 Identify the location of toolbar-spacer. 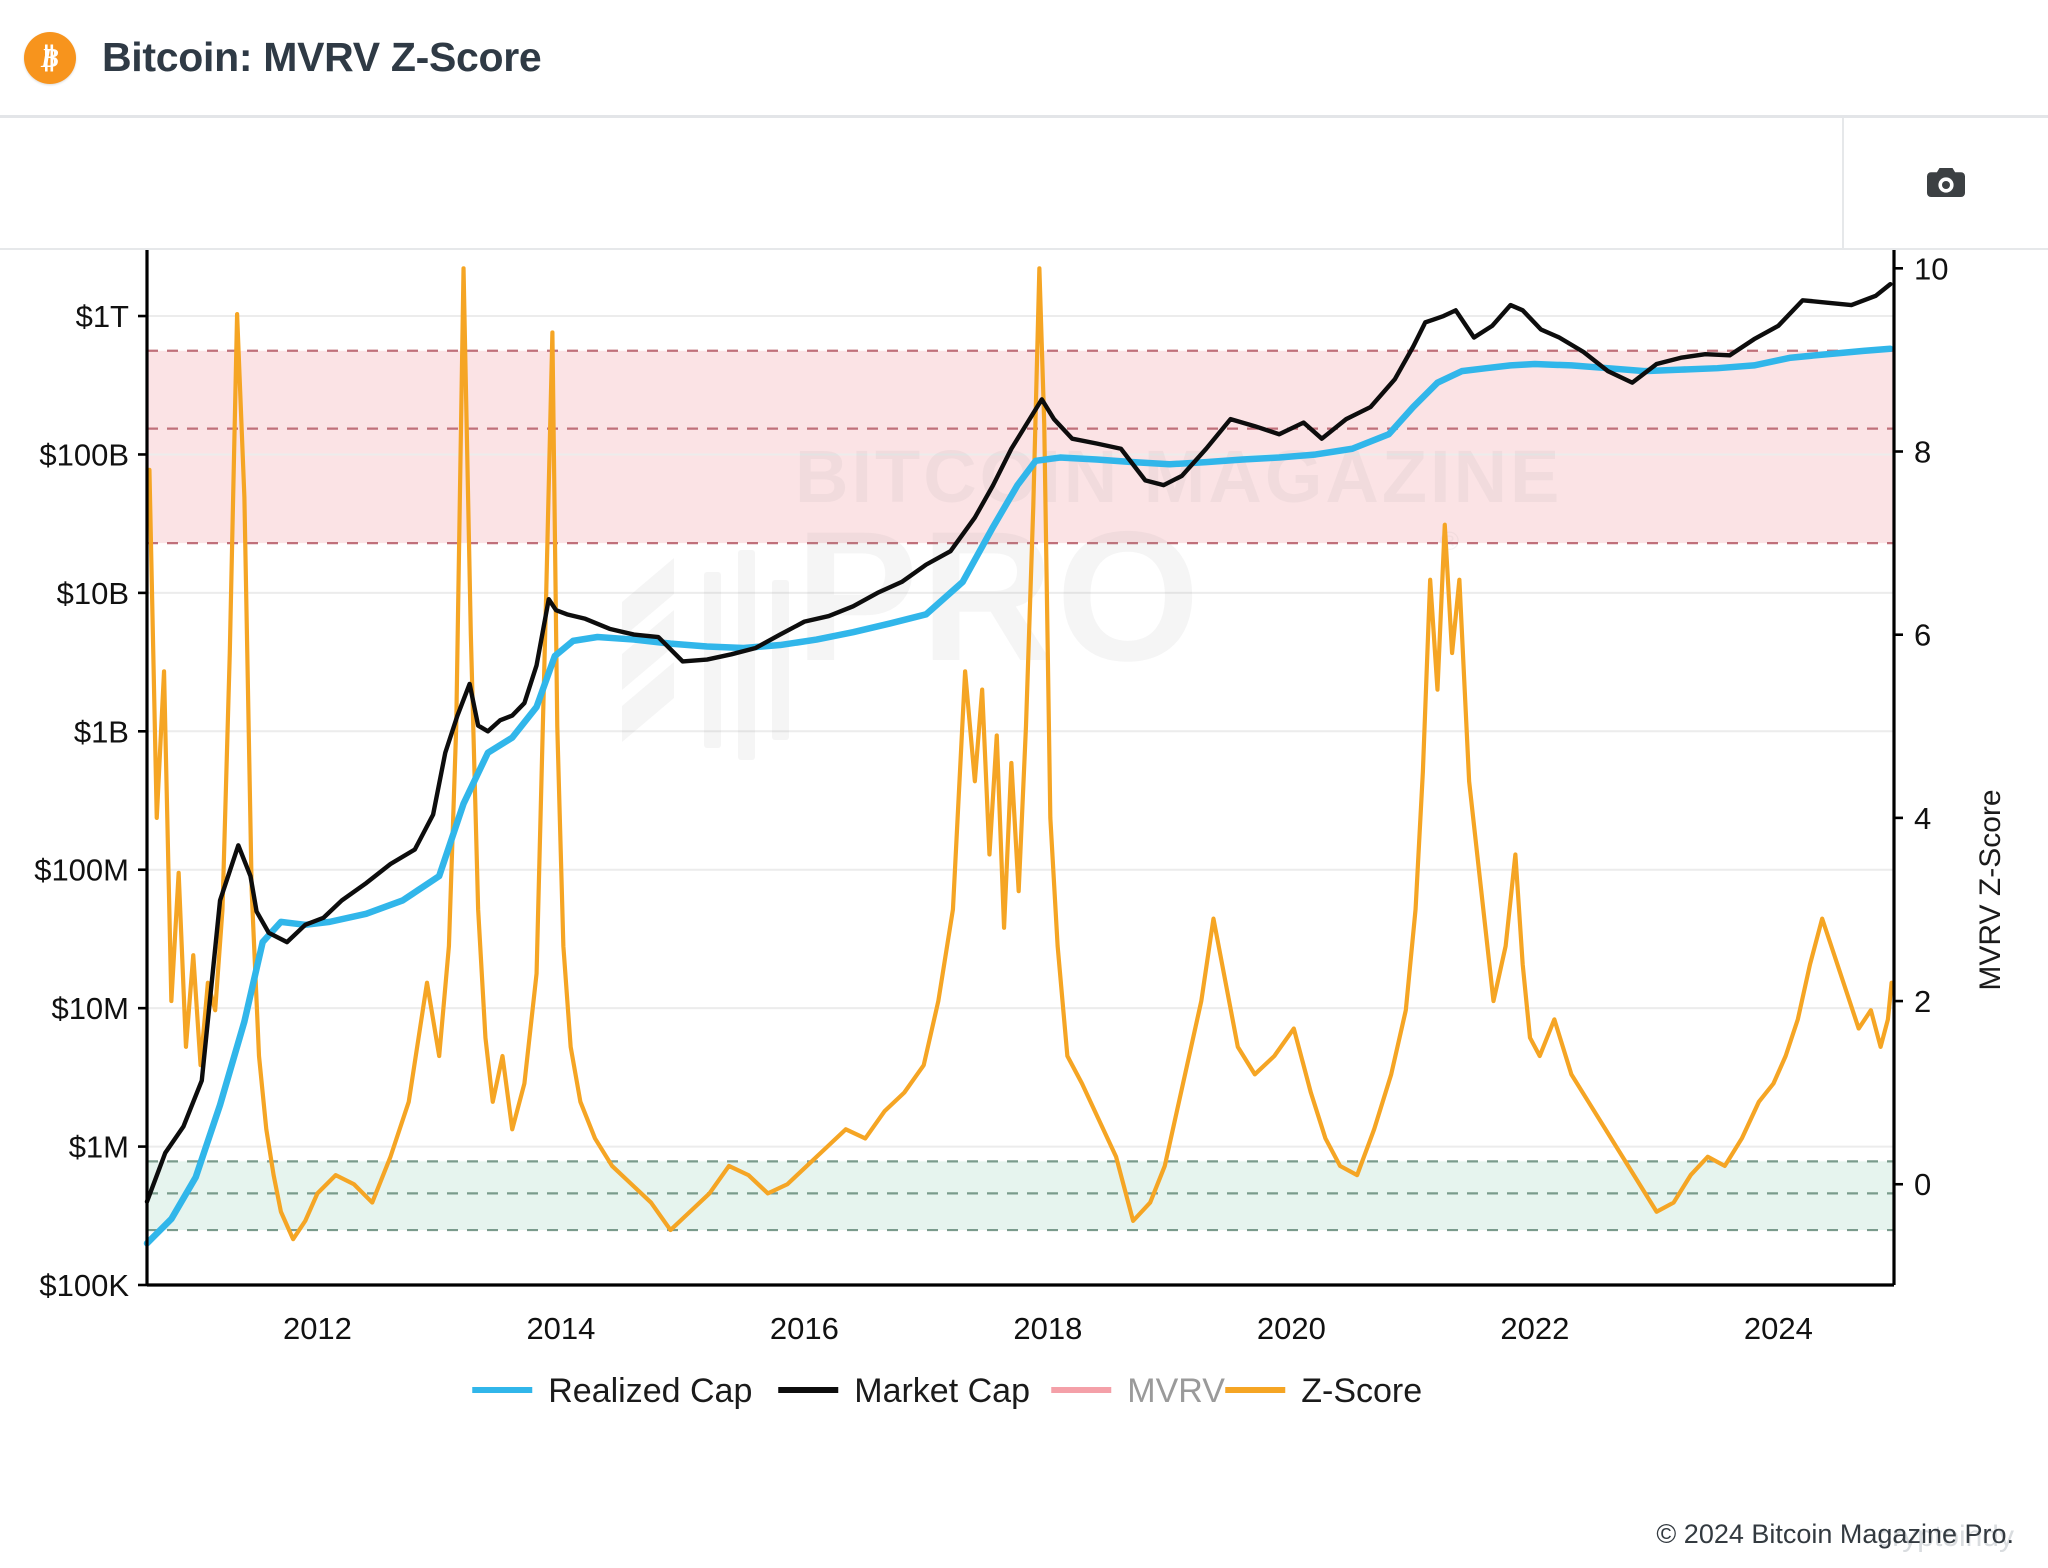
(921, 183).